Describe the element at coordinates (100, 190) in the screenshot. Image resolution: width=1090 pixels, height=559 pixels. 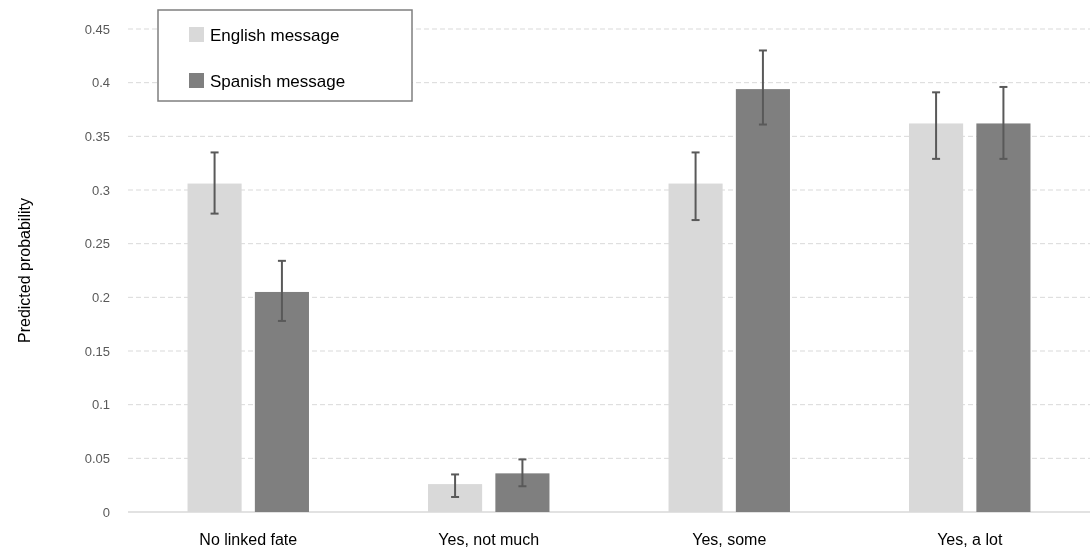
I see `y-tick-label: 0.3` at that location.